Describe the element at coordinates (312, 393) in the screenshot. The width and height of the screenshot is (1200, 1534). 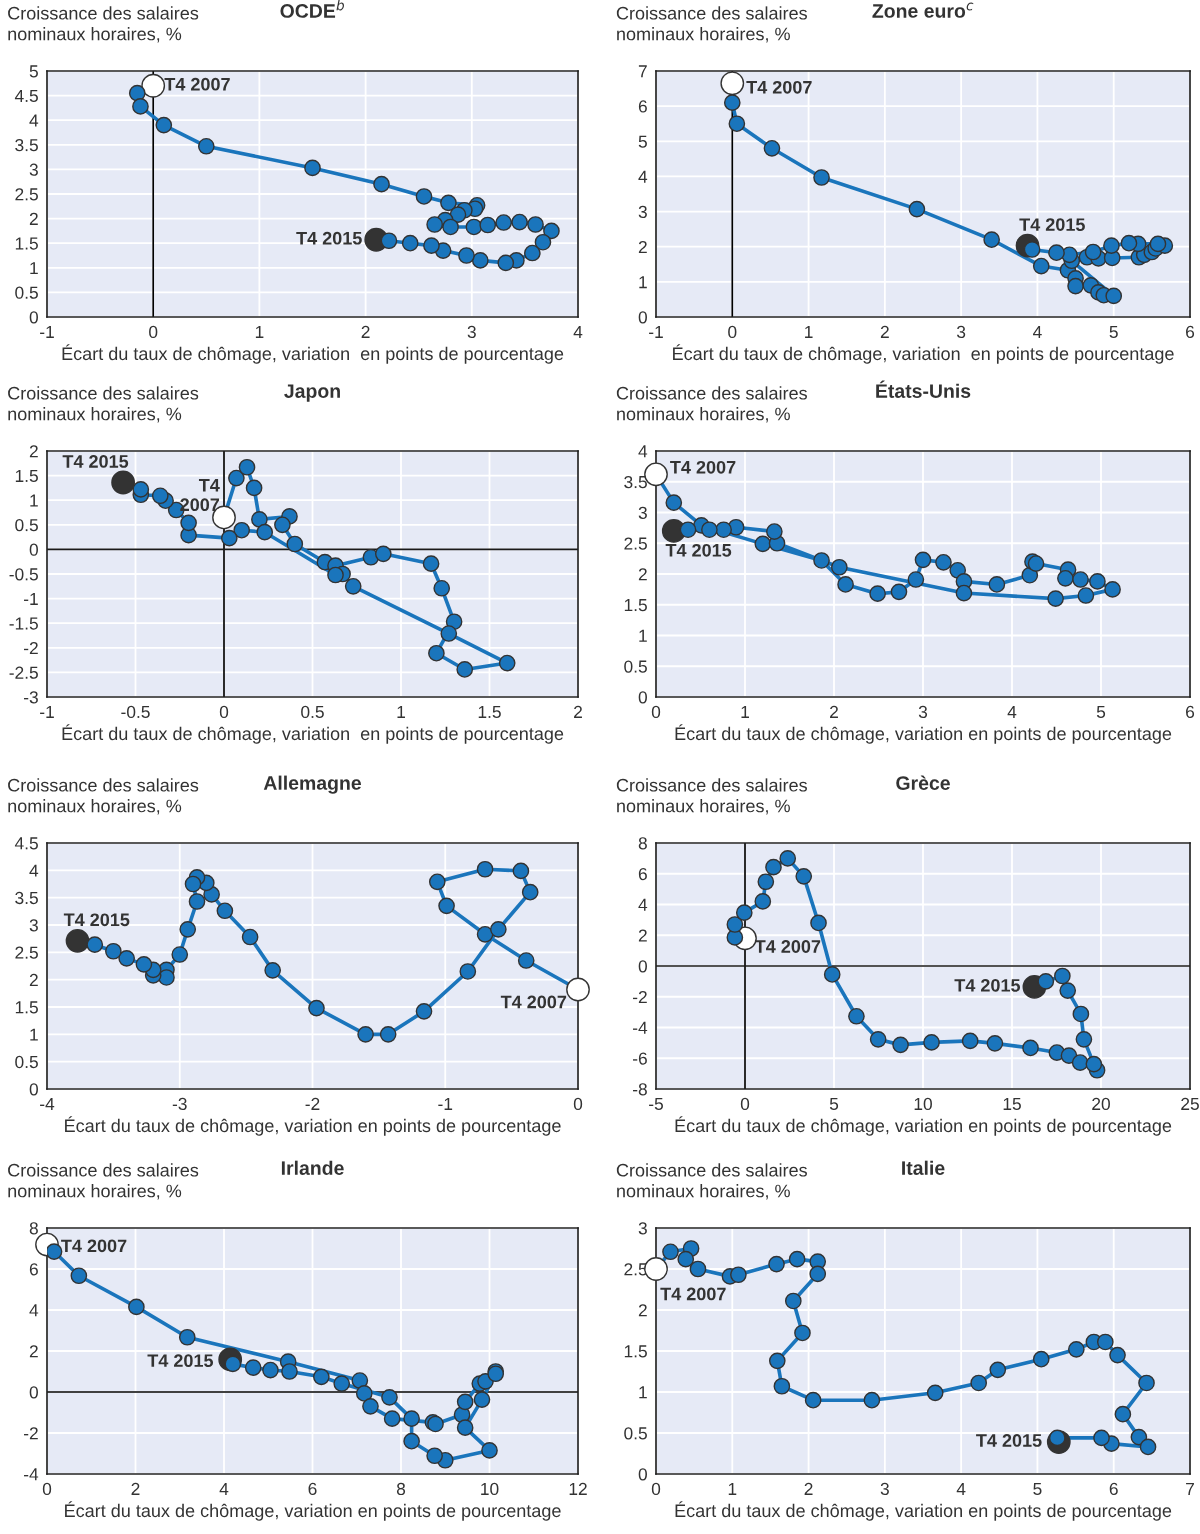
I see `chart-title: Japon` at that location.